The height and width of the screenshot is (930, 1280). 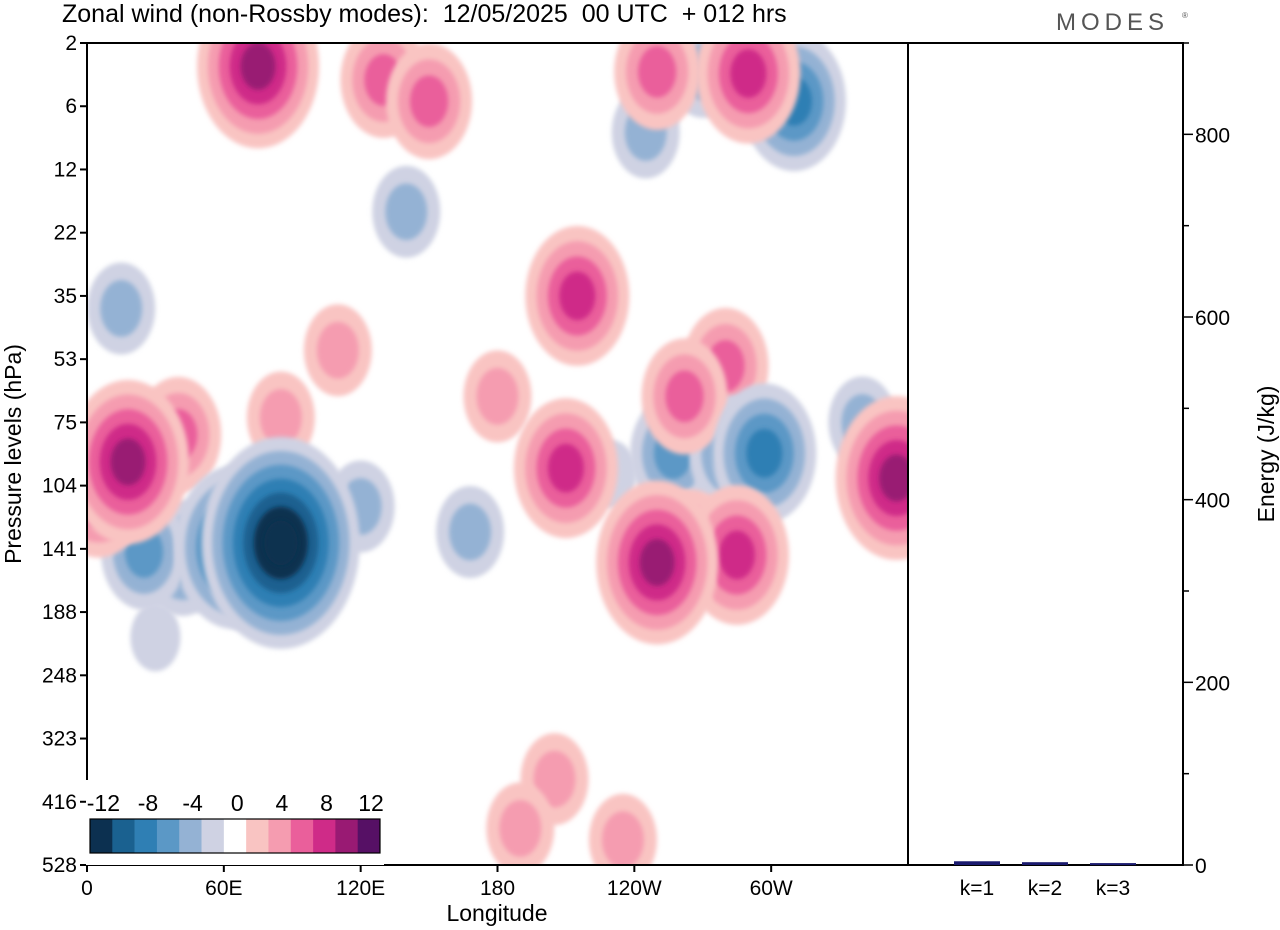 What do you see at coordinates (281, 803) in the screenshot?
I see `colorbar-label: 4` at bounding box center [281, 803].